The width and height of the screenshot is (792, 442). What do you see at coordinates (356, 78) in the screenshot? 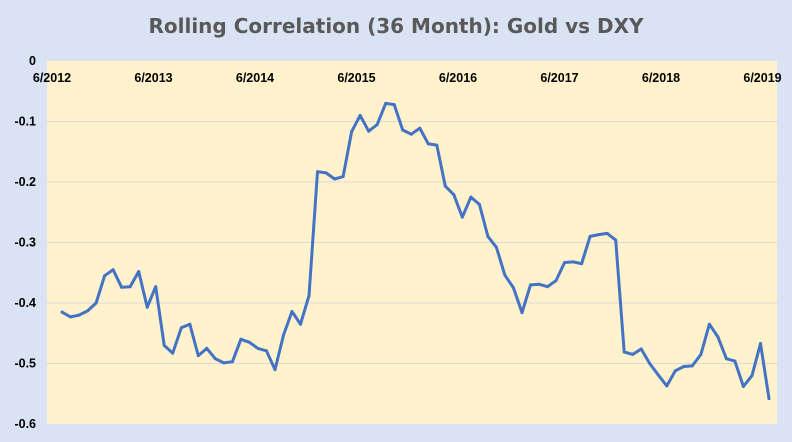
I see `x-tick-label: 6/2015` at bounding box center [356, 78].